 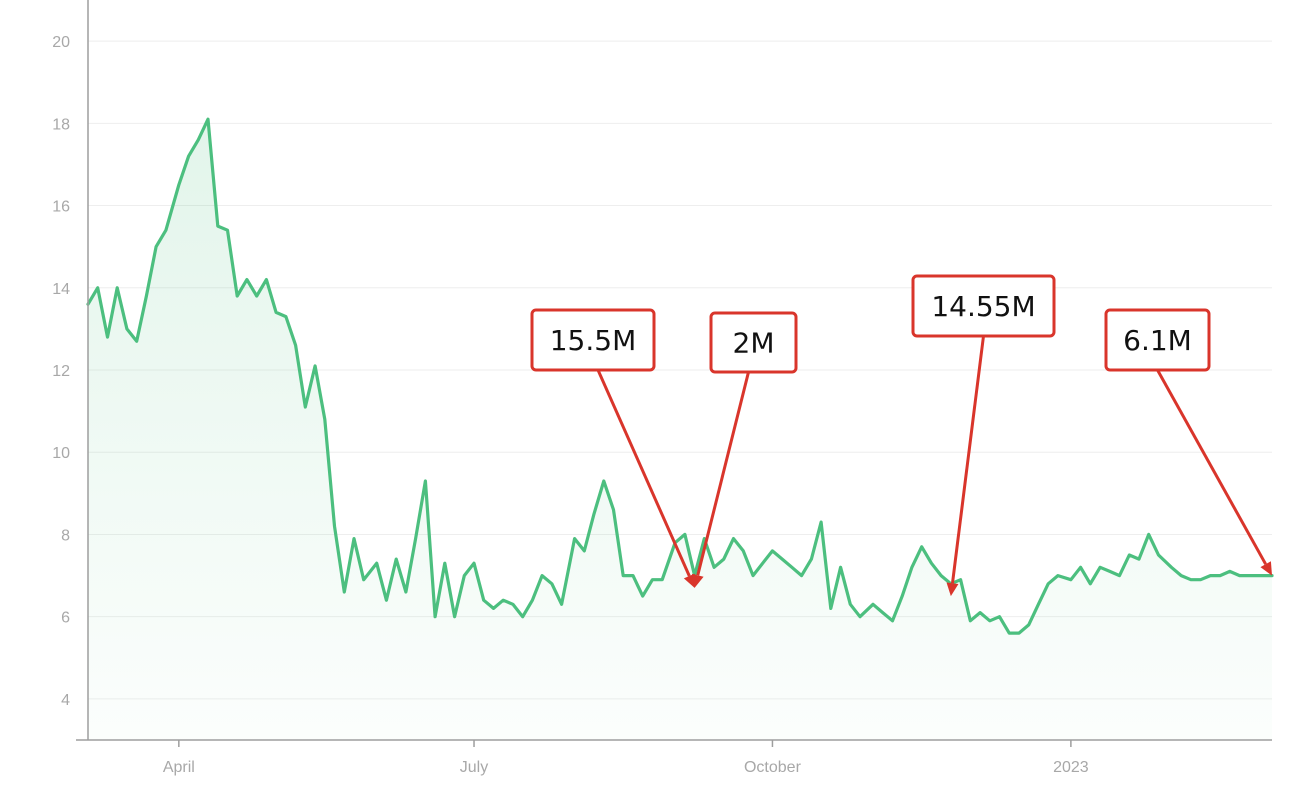 I want to click on annotation-callout: 6.1M, so click(x=1188, y=442).